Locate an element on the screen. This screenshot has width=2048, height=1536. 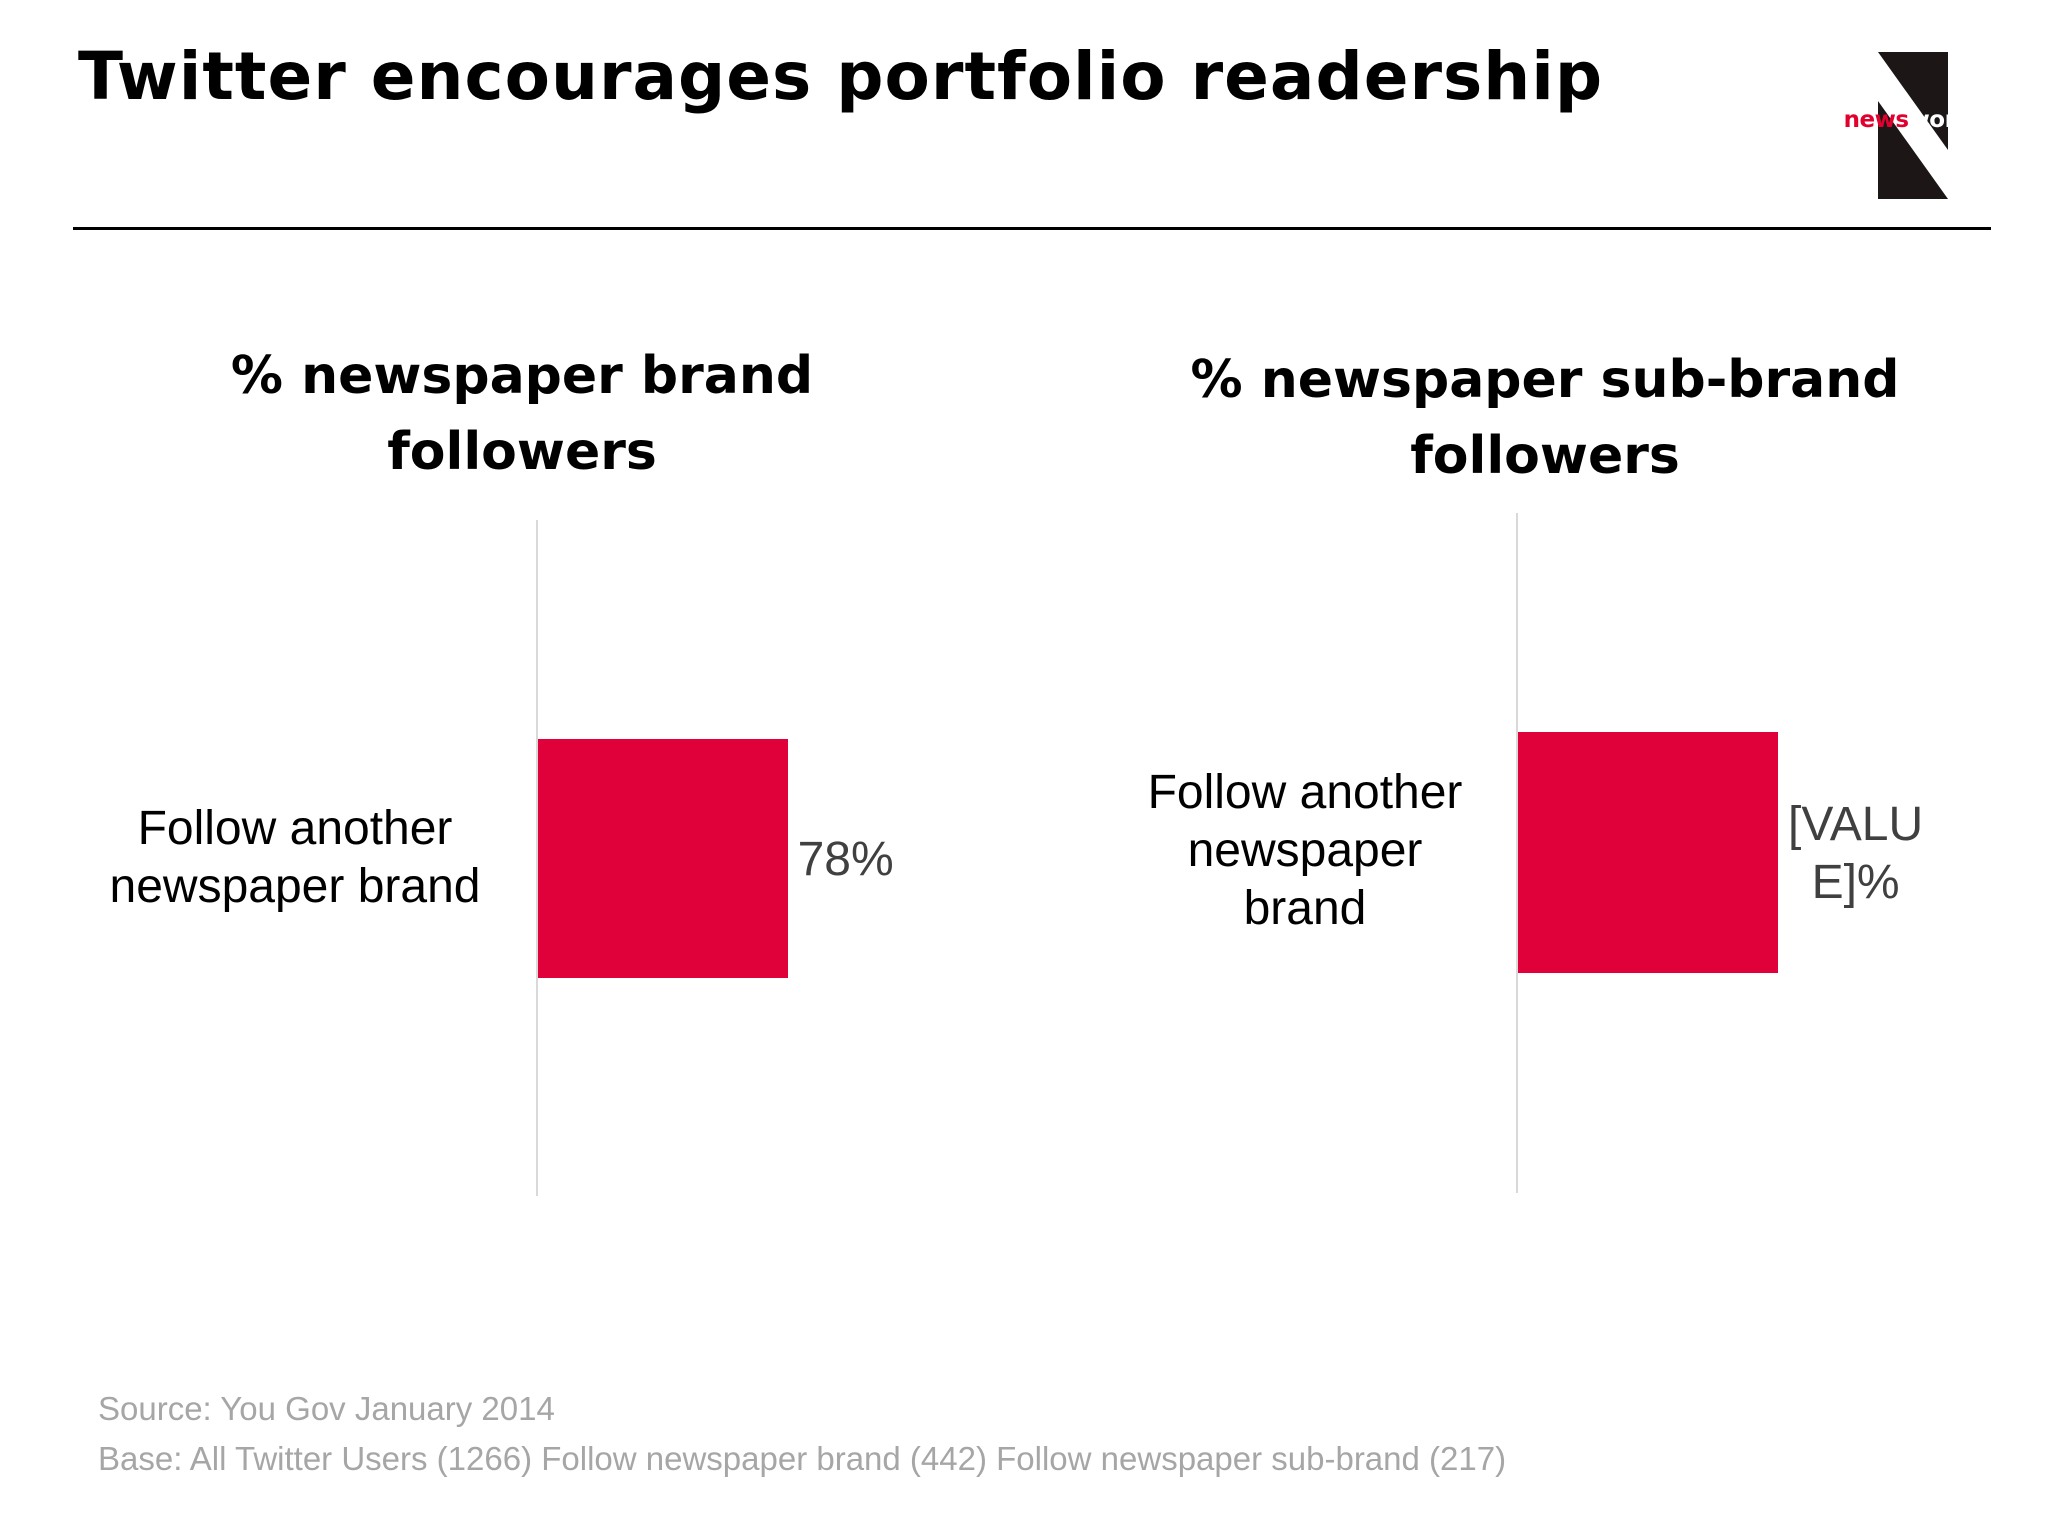
category-label-line: newspaper is located at coordinates (1305, 850).